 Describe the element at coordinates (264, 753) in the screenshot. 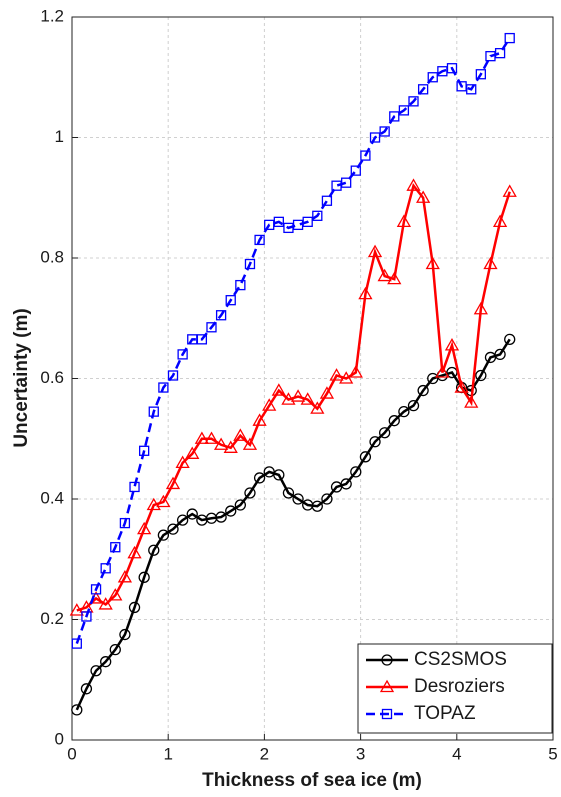

I see `x-tick-label: 2` at that location.